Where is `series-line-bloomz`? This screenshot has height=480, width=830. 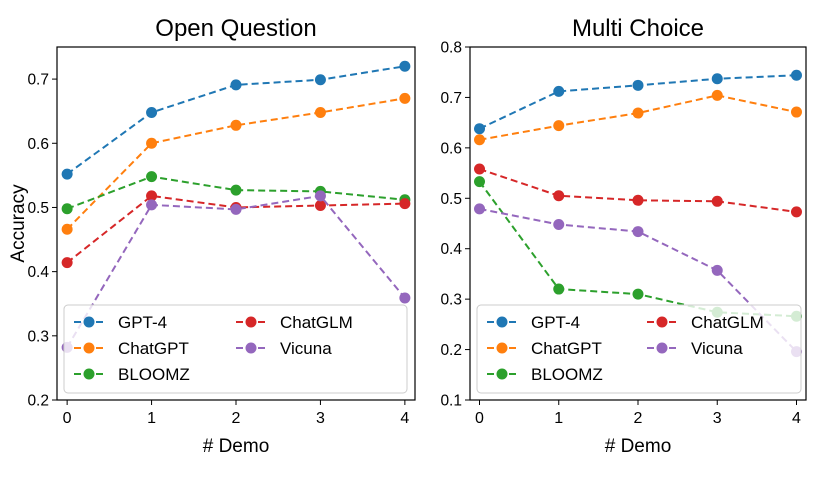
series-line-bloomz is located at coordinates (235, 192).